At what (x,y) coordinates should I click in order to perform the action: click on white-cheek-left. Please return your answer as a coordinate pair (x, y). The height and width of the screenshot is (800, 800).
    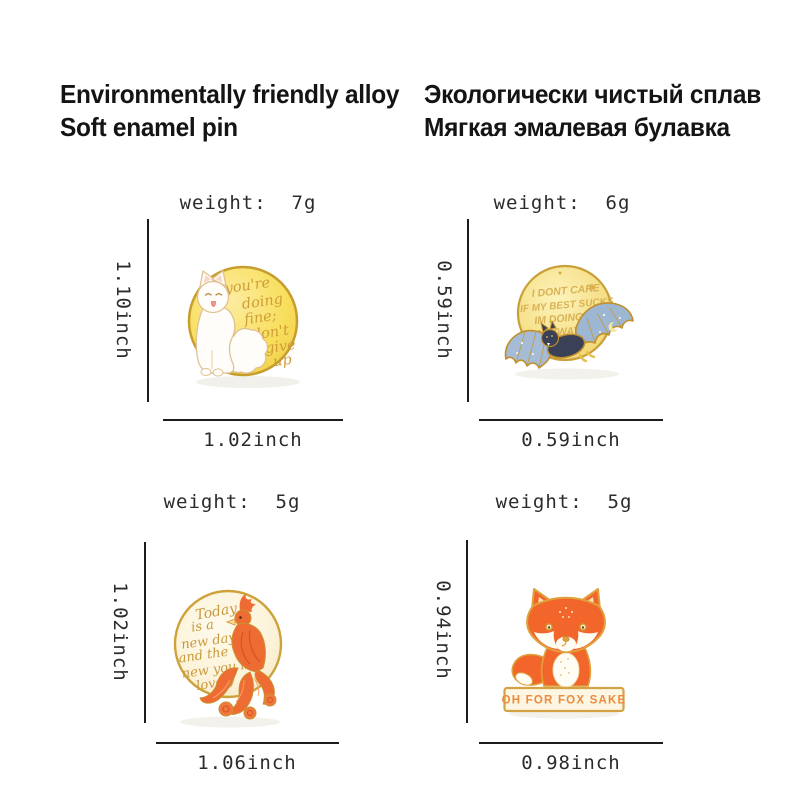
    Looking at the image, I should click on (546, 640).